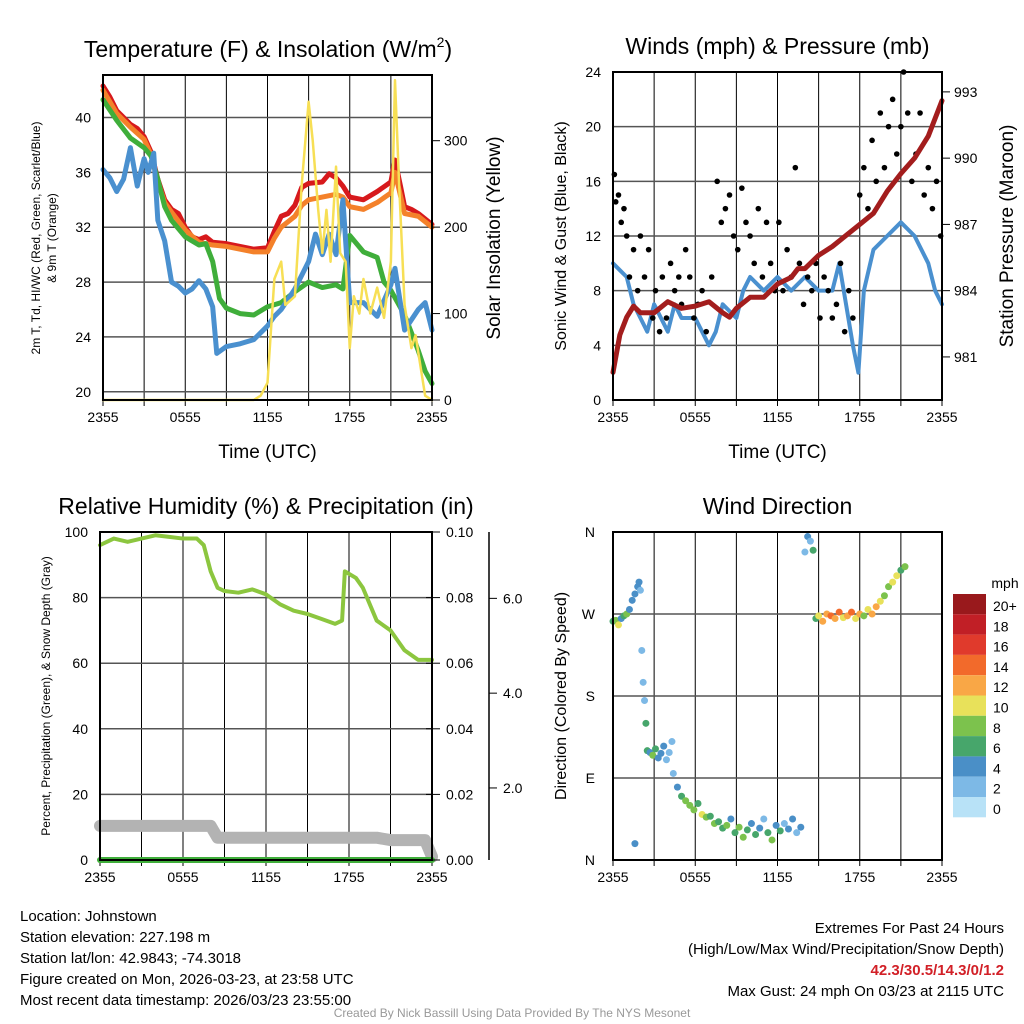 The height and width of the screenshot is (1024, 1024). I want to click on y-tick-label: 24, so click(593, 72).